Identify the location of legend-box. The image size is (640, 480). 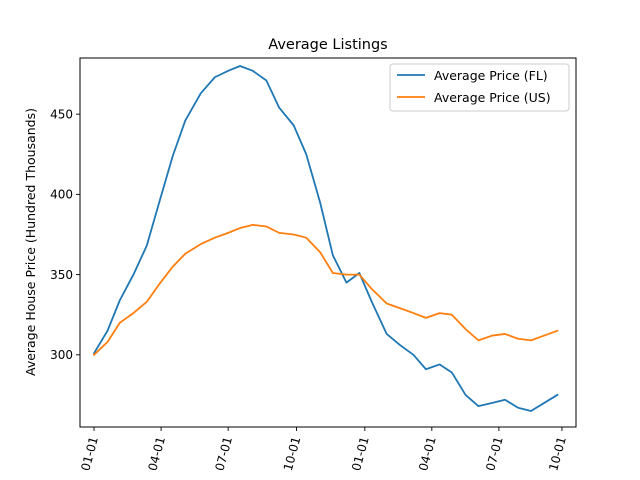
(479, 87).